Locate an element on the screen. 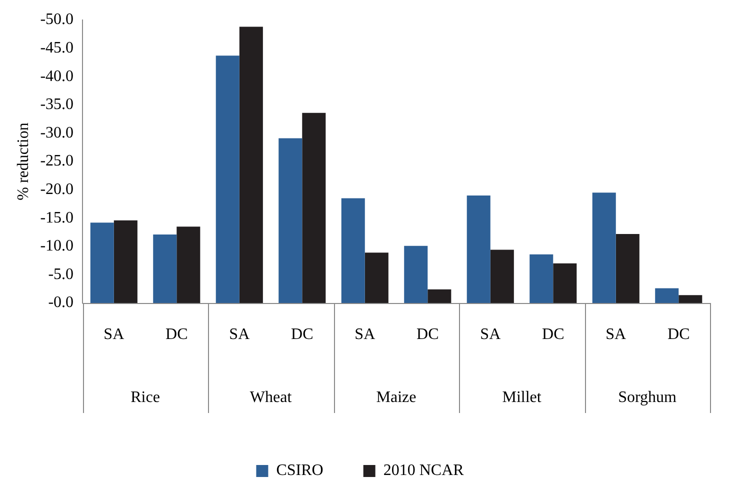 The width and height of the screenshot is (740, 489). y-tick-label: -50.0 is located at coordinates (57, 19).